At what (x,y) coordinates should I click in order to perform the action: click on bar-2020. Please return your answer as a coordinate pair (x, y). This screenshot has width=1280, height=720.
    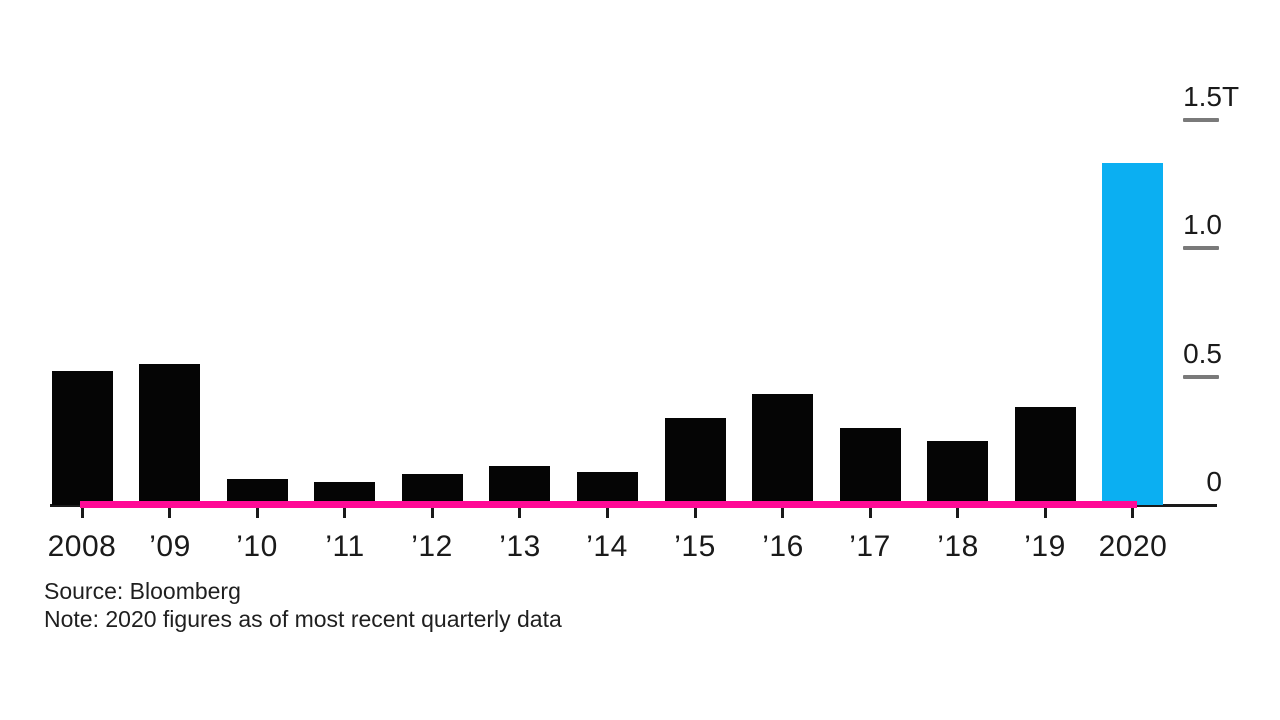
    Looking at the image, I should click on (1132, 334).